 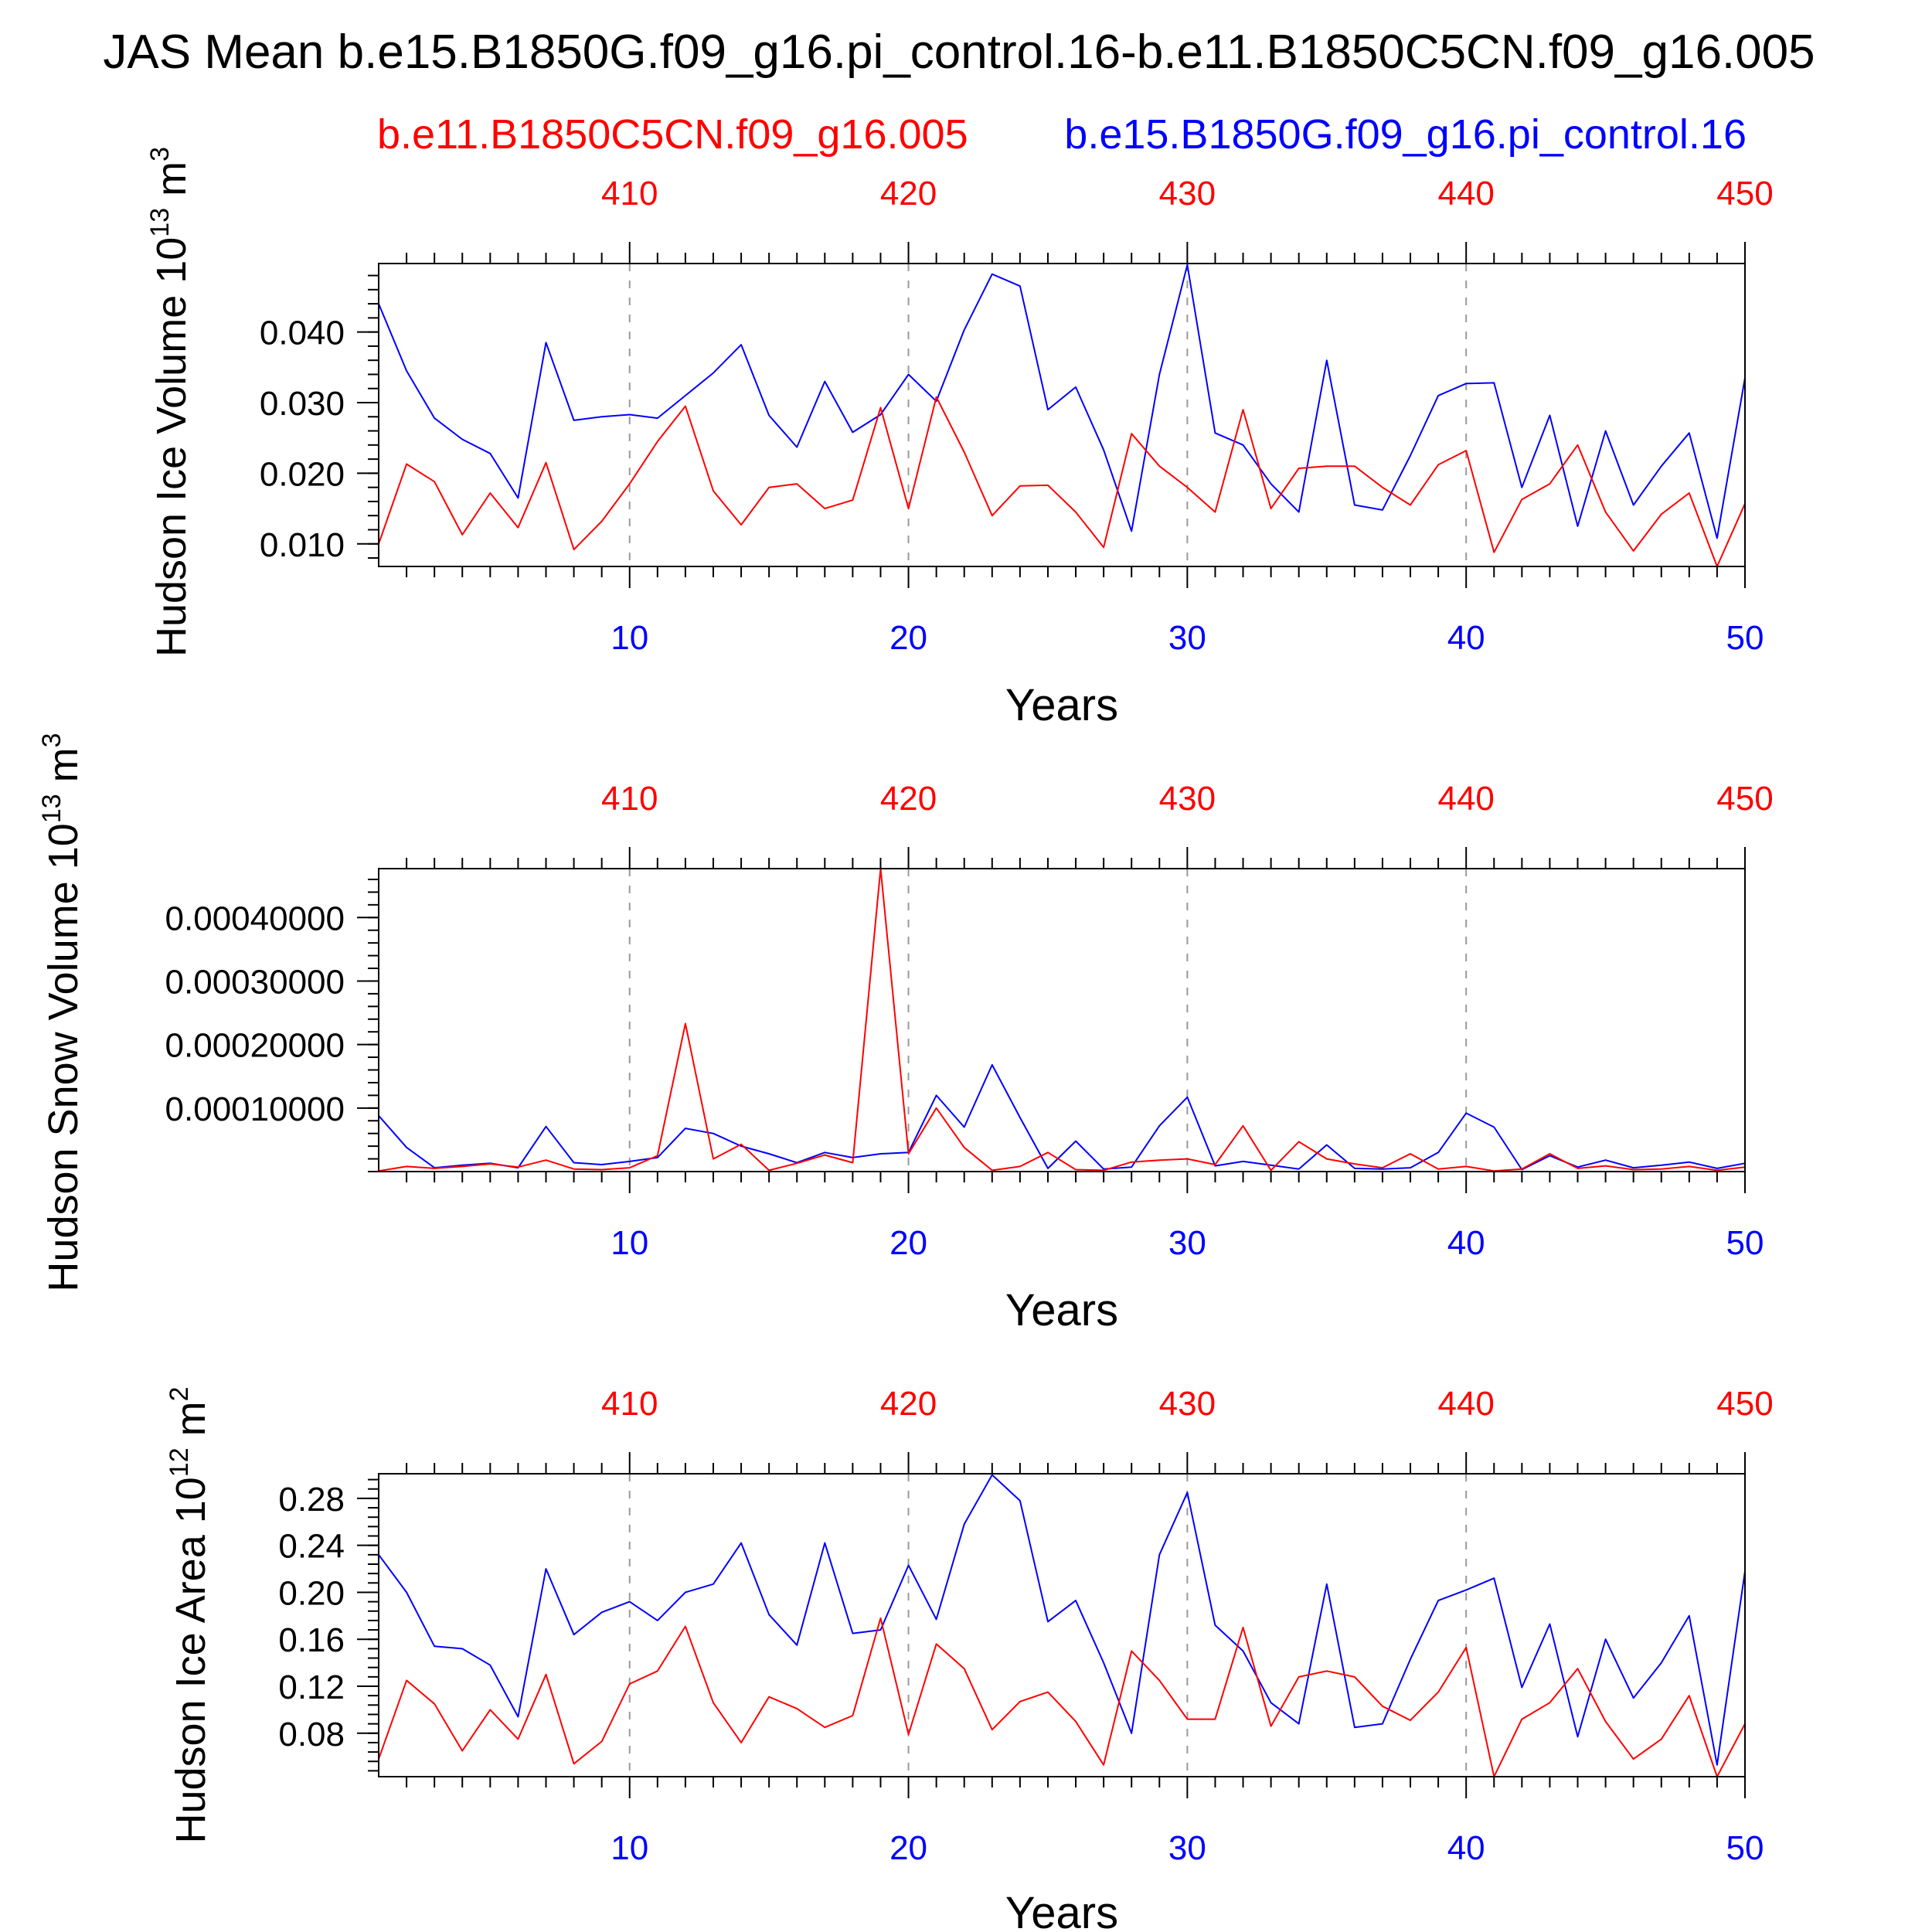 I want to click on y-tick-label: 0.08, so click(x=312, y=1735).